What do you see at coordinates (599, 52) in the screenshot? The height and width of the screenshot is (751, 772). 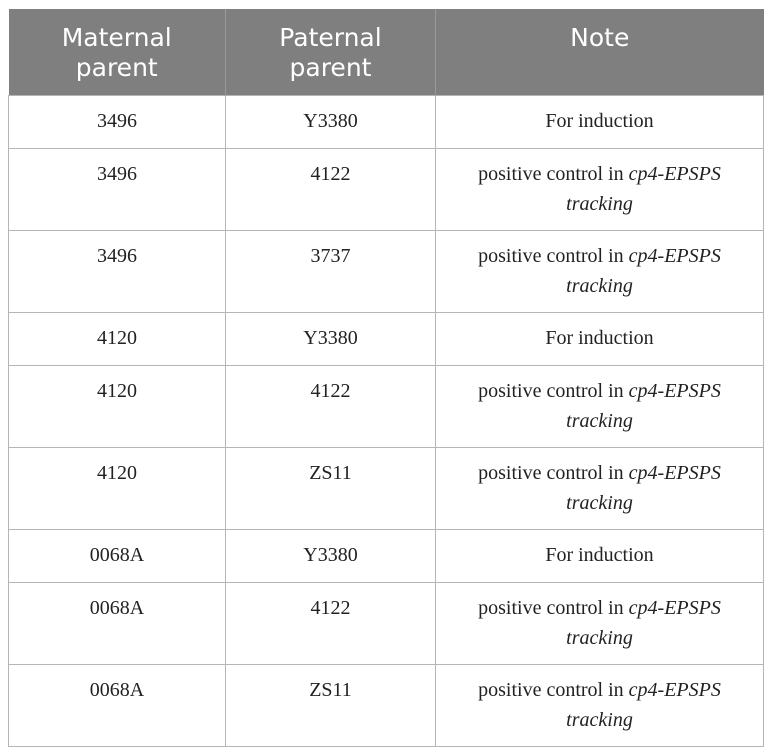 I see `header-note: Note` at bounding box center [599, 52].